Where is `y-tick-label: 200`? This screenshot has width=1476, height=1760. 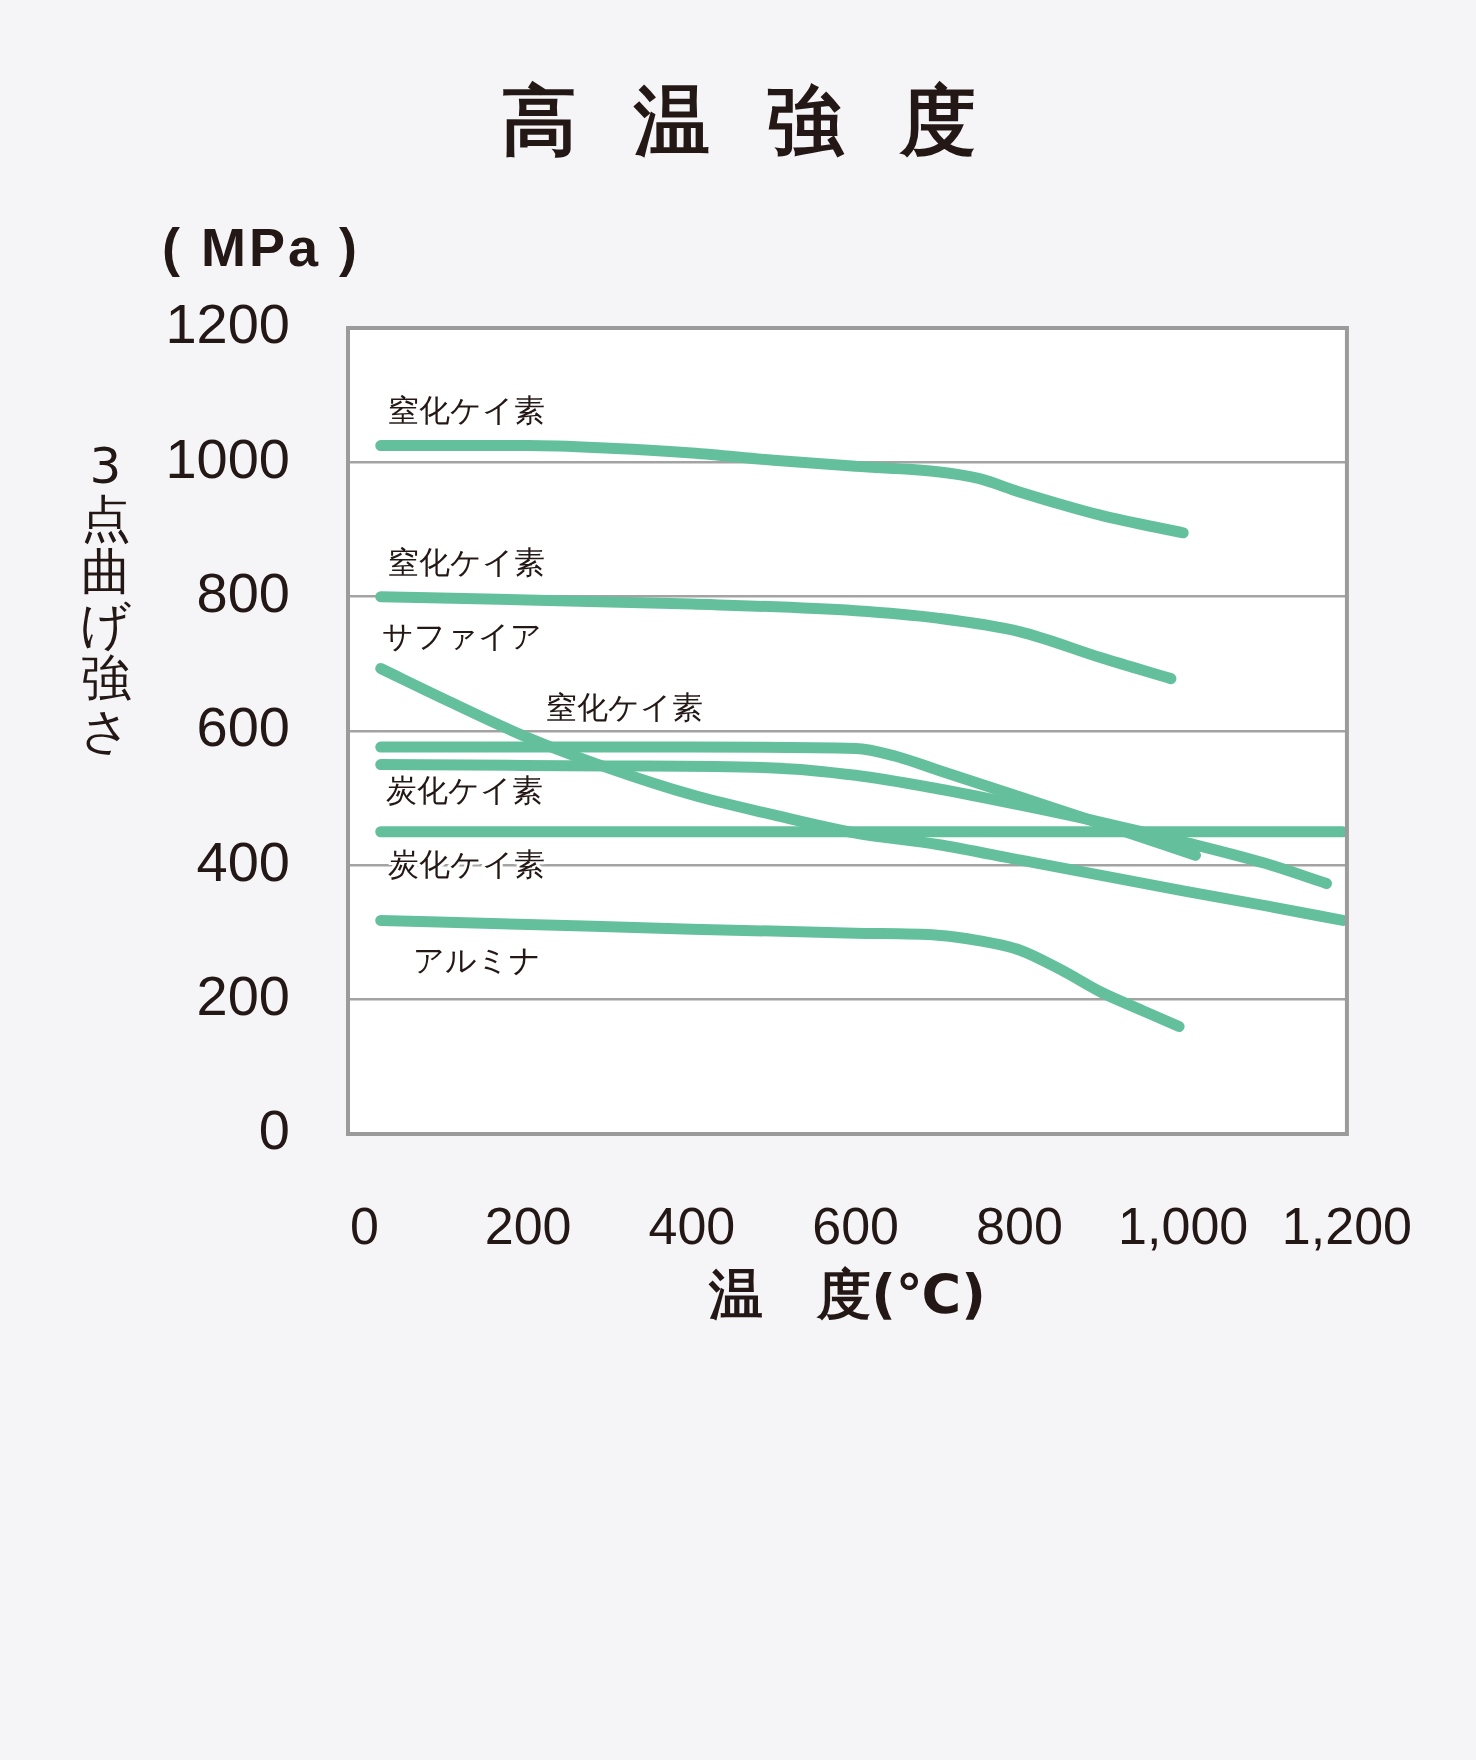
y-tick-label: 200 is located at coordinates (243, 996).